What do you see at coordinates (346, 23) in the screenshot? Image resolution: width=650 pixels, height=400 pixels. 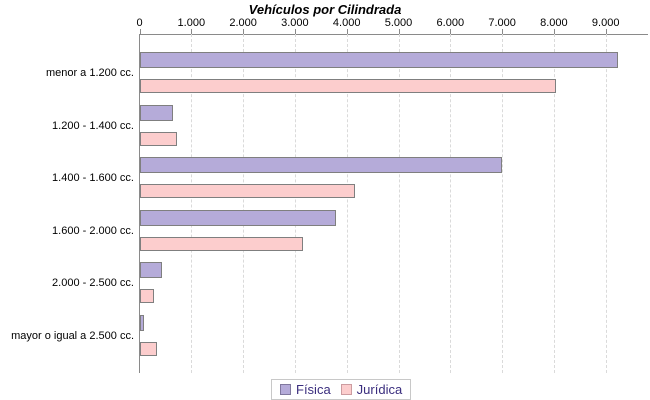 I see `x-tick-label: 4.000` at bounding box center [346, 23].